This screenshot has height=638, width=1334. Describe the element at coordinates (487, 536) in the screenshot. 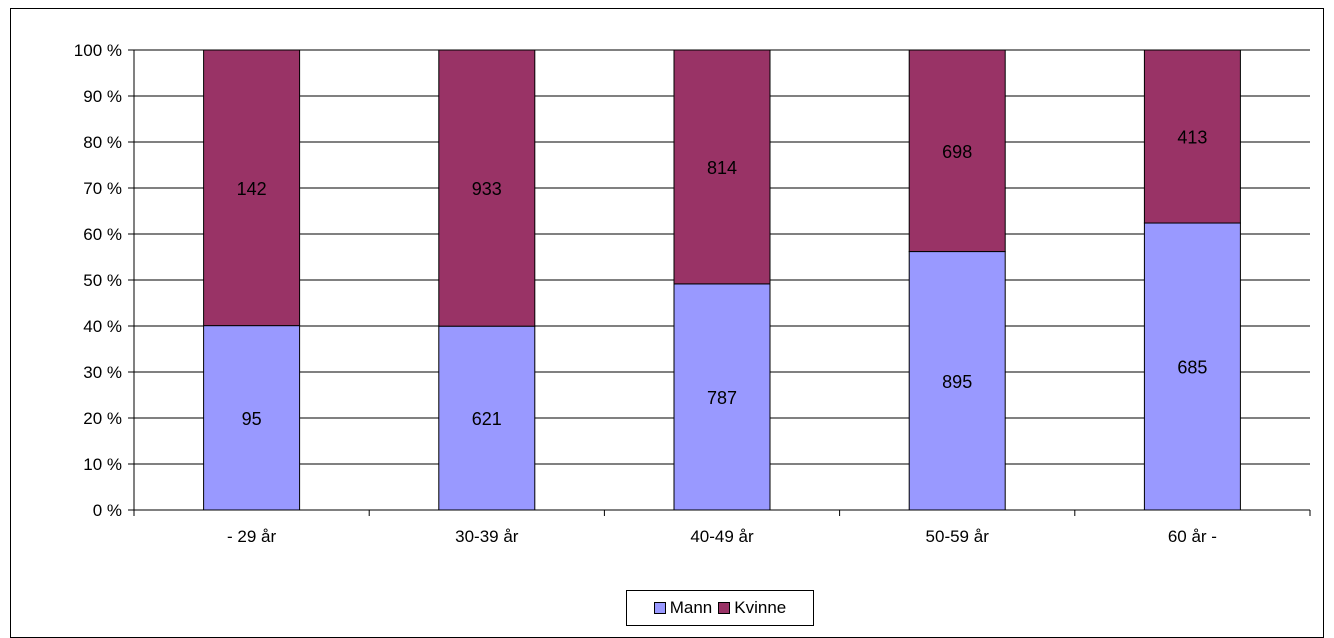

I see `x-tick-label: 30-39 år` at that location.